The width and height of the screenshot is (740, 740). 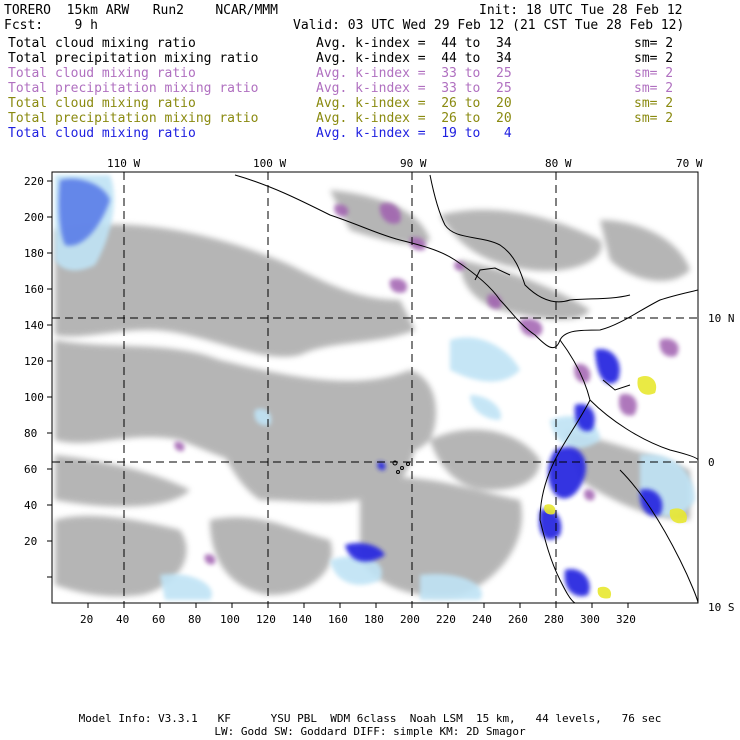 What do you see at coordinates (51, 25) in the screenshot?
I see `forecast-hour: Fcst: 9 h` at bounding box center [51, 25].